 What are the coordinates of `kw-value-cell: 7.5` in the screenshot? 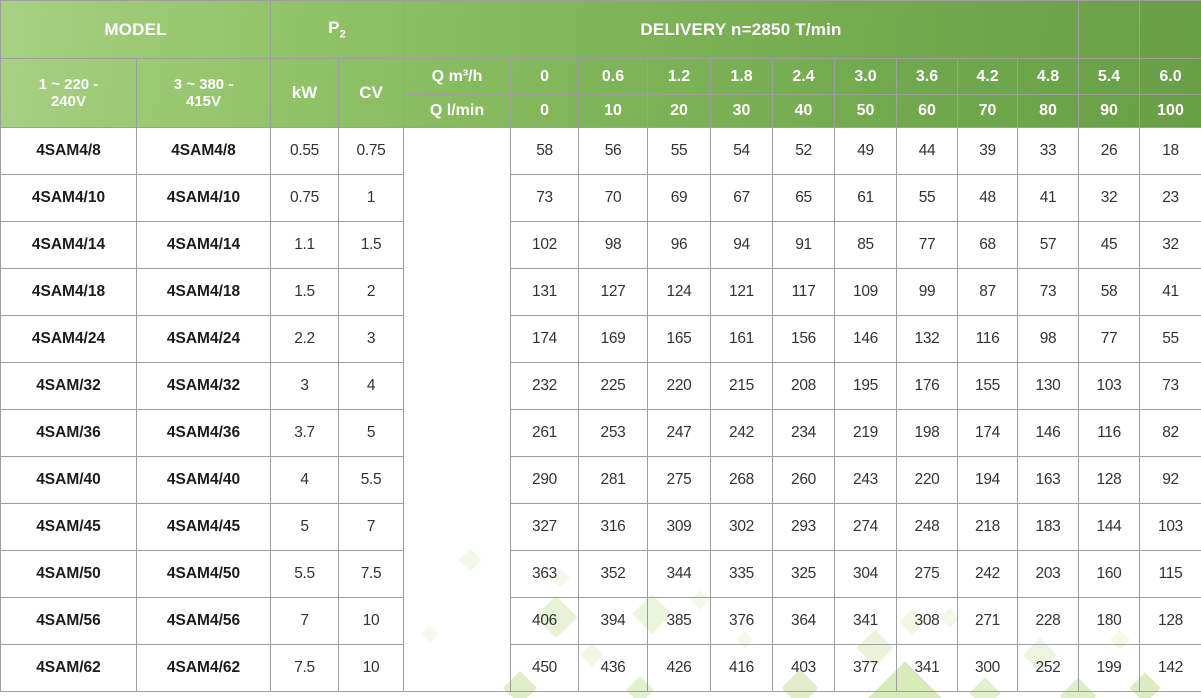 It's located at (305, 668).